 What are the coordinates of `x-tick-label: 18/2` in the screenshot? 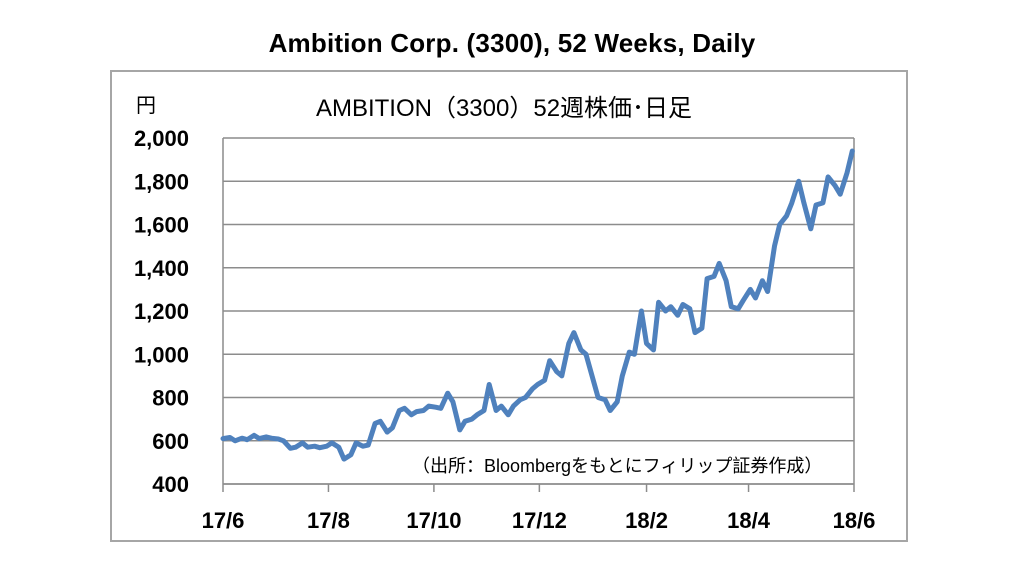 It's located at (646, 520).